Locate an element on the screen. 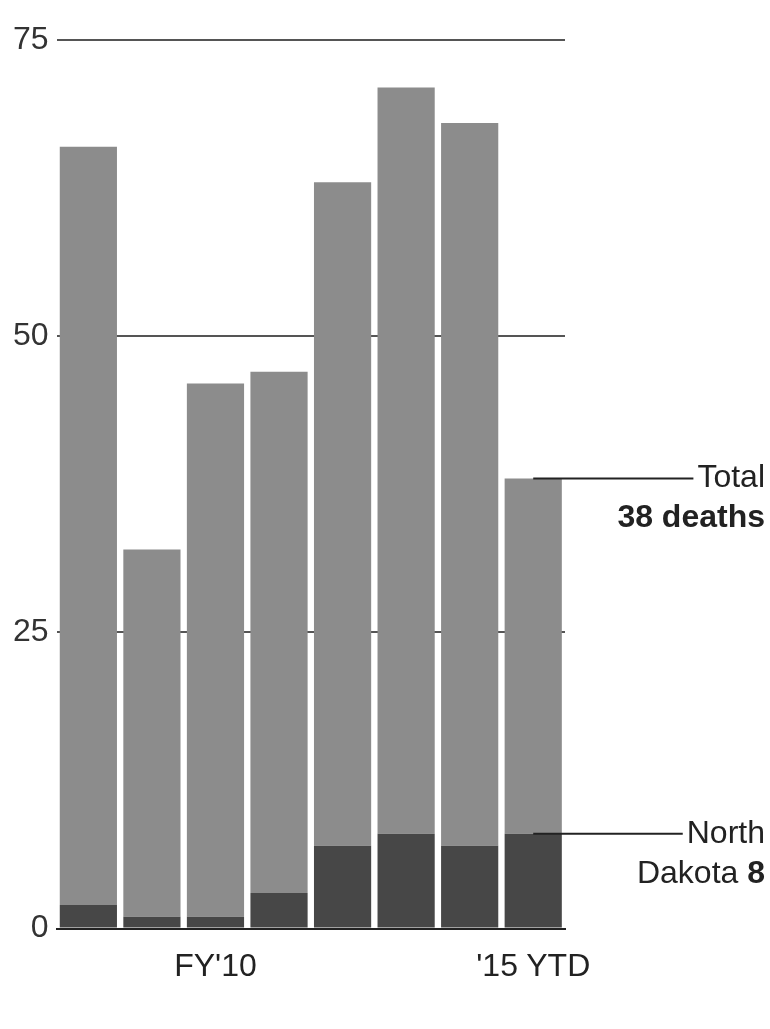  annotation: North Dakota 8 is located at coordinates (700, 851).